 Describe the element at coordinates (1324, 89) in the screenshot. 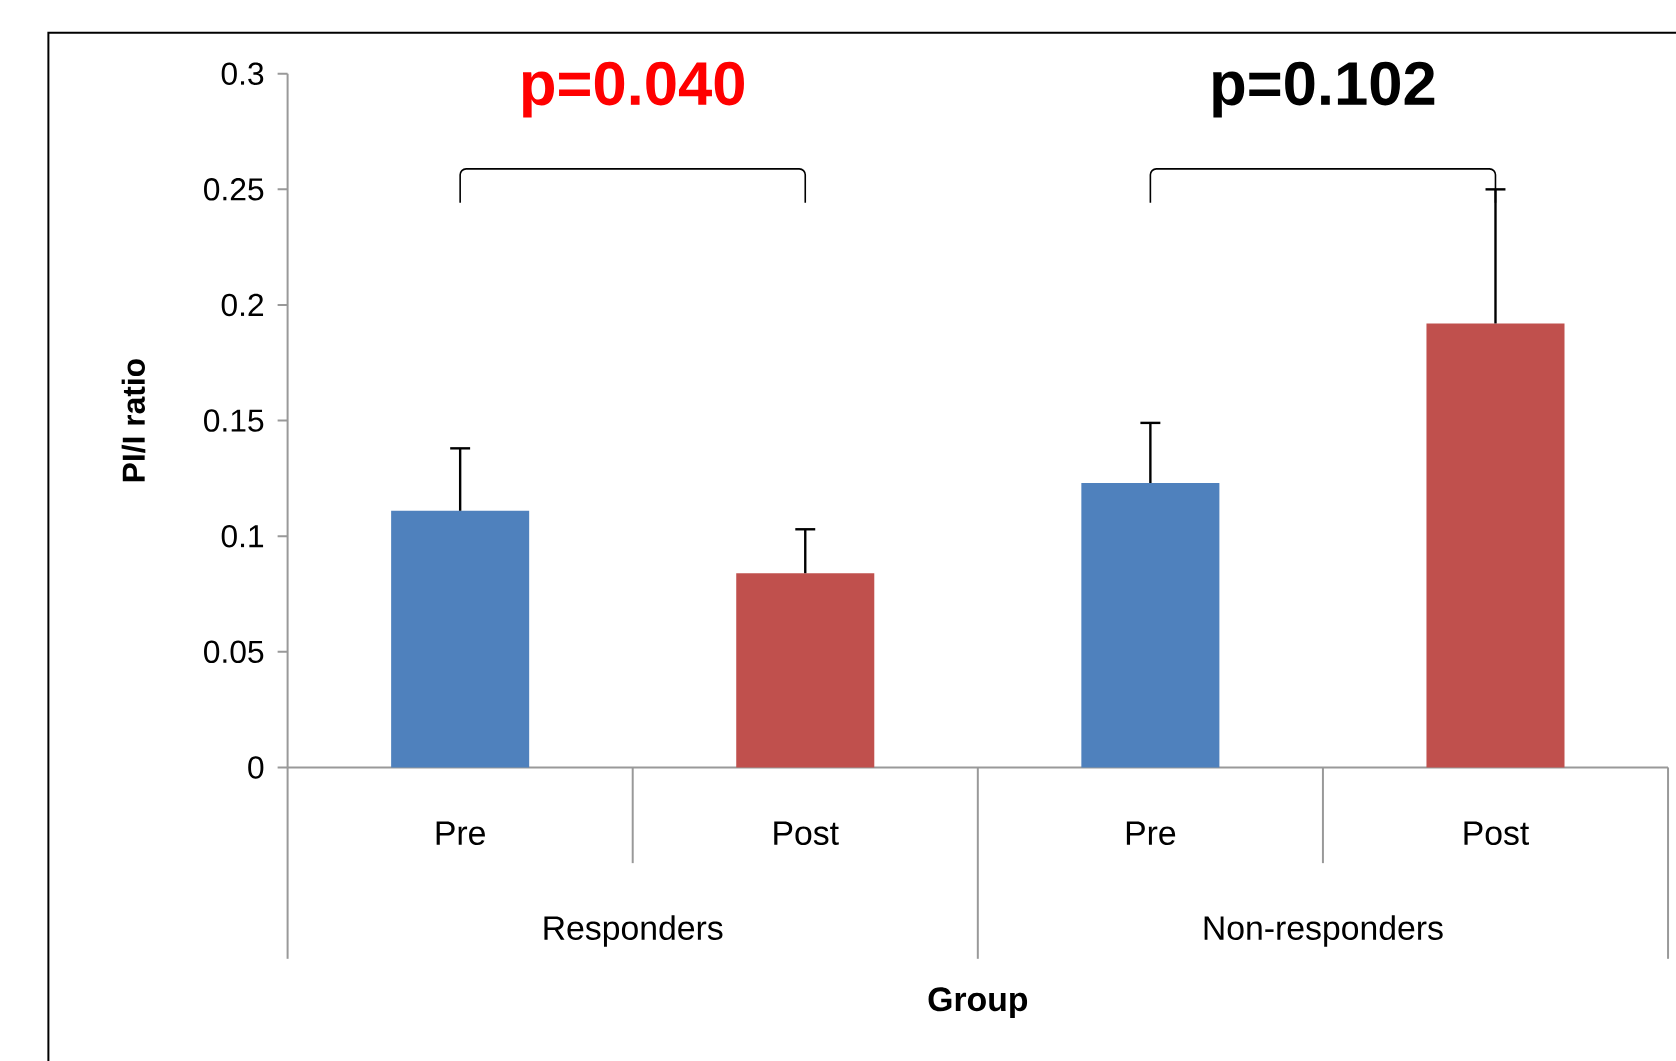

I see `annotation: p=0.102` at that location.